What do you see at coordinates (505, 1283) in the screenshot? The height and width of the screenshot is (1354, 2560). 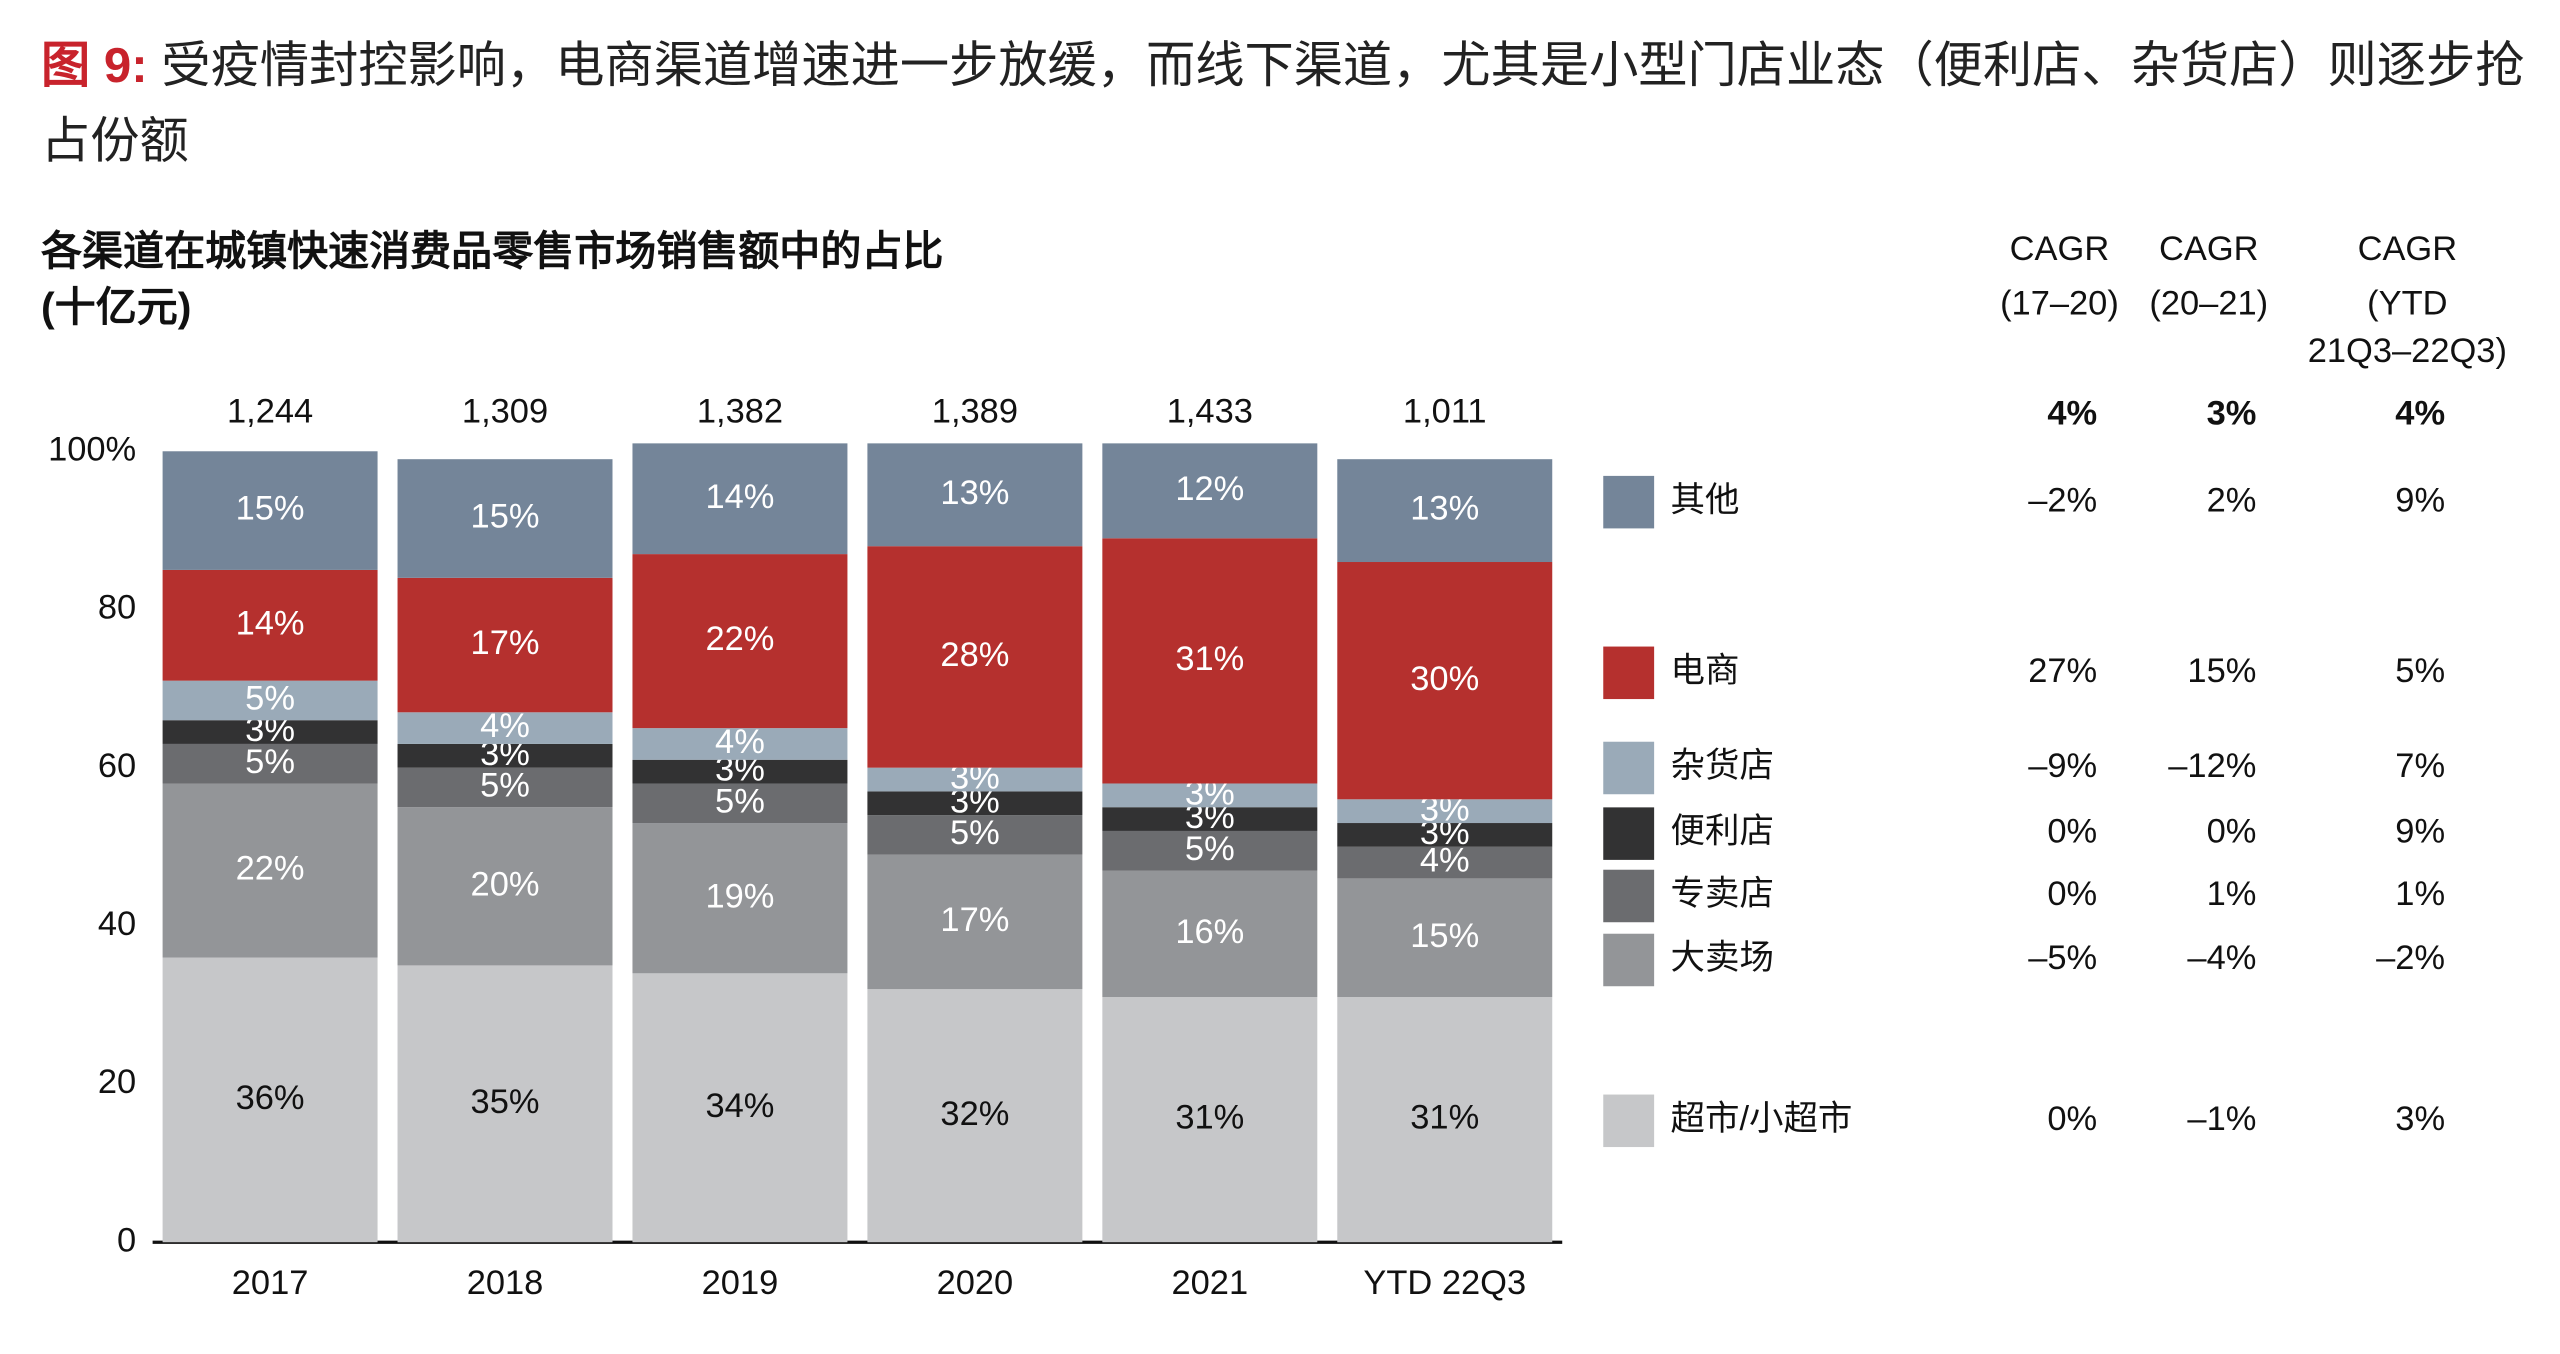 I see `x-tick-label: 2018` at bounding box center [505, 1283].